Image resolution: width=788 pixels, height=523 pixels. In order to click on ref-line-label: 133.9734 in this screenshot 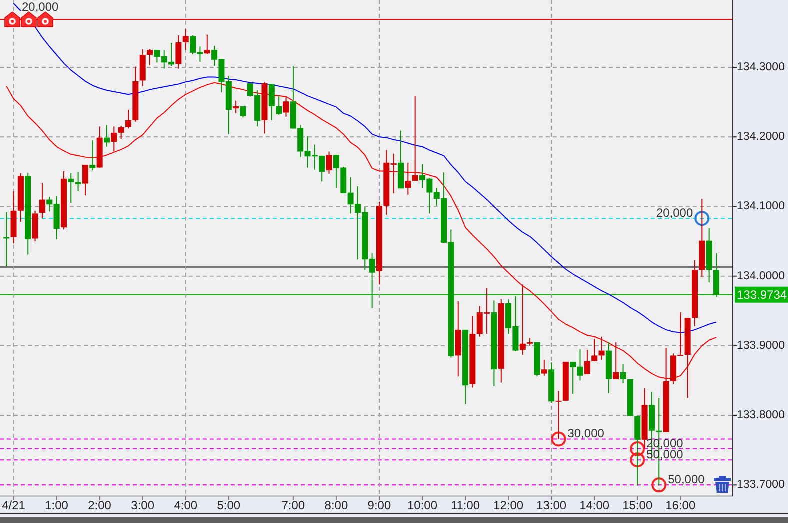, I will do `click(762, 295)`.